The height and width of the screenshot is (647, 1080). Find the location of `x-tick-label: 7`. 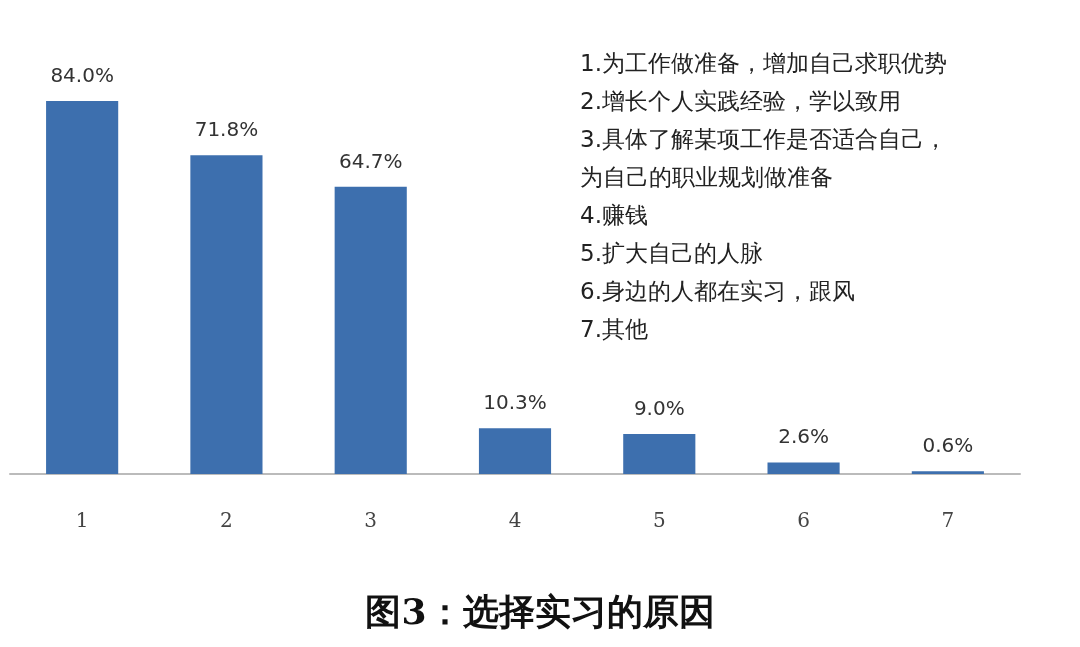

x-tick-label: 7 is located at coordinates (948, 520).